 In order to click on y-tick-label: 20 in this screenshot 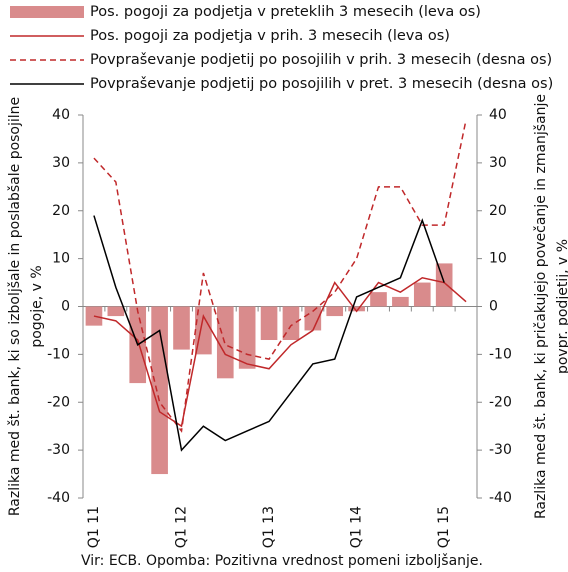, I will do `click(61, 211)`.